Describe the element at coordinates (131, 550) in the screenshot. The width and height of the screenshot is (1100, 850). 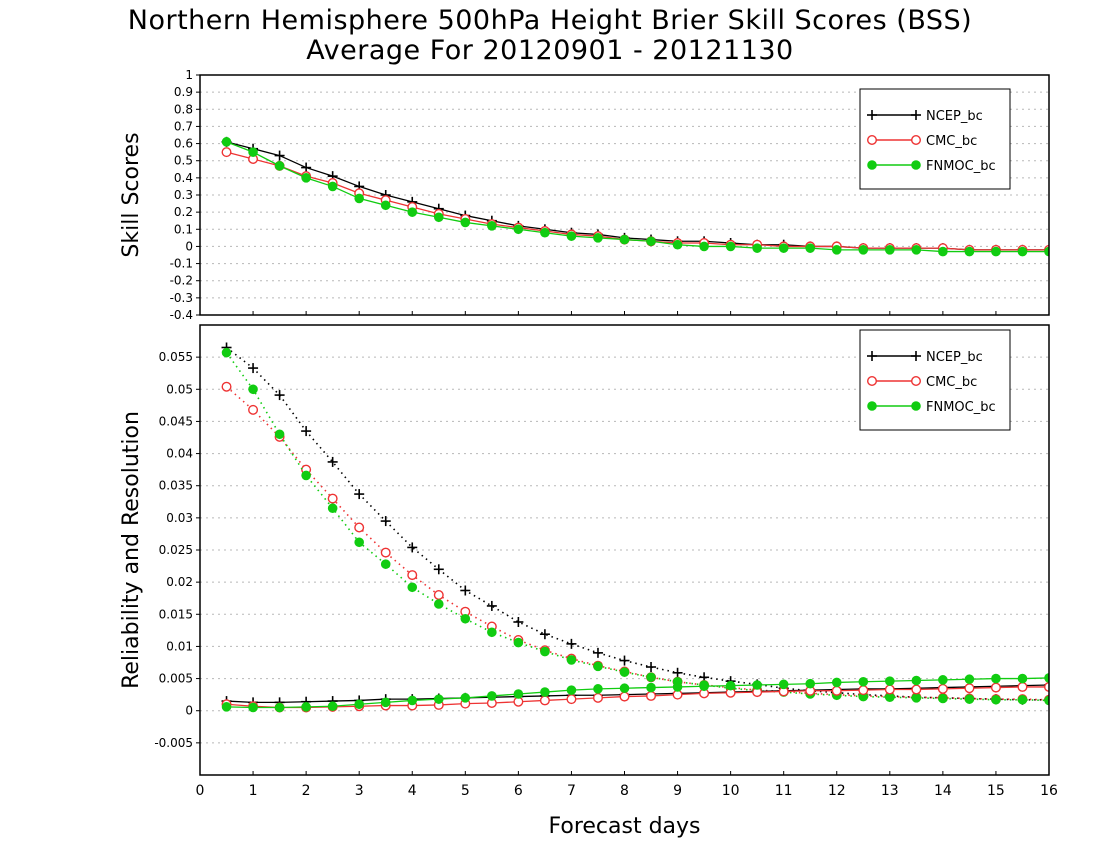
I see `y-axis-title: Reliability and Resolution` at that location.